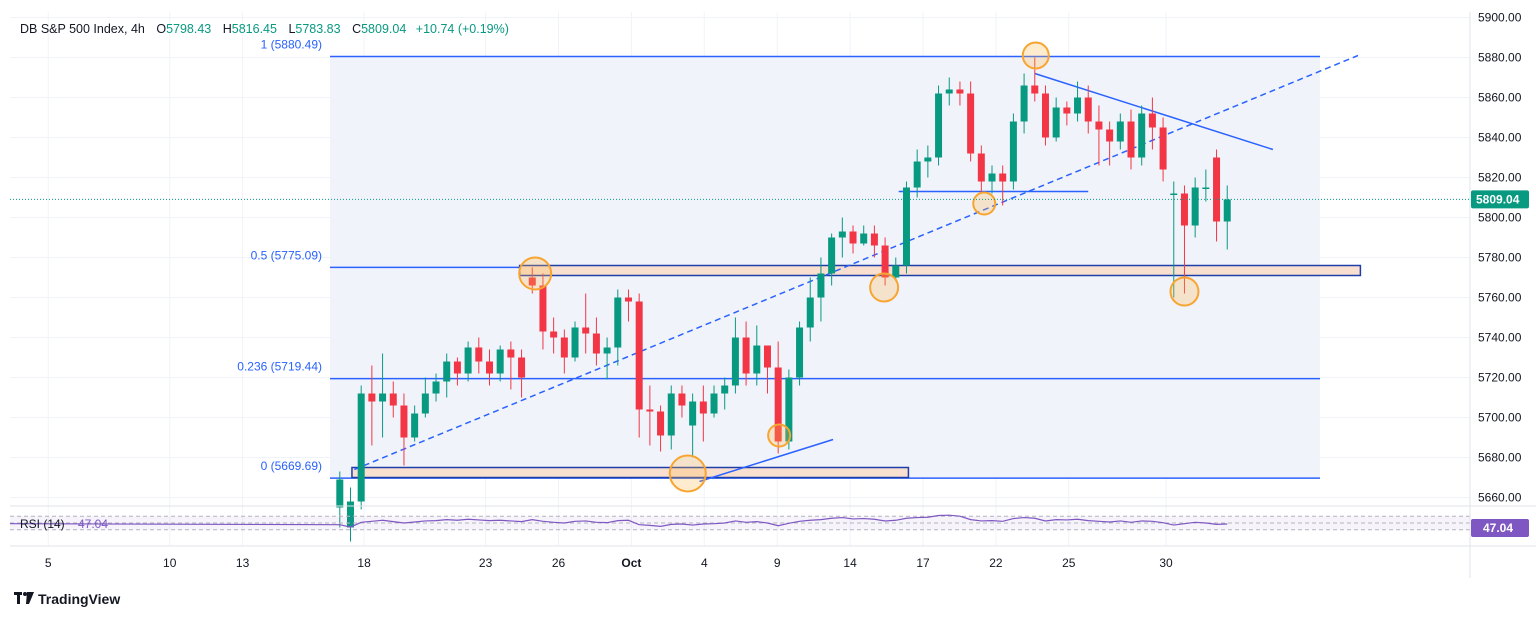  What do you see at coordinates (618, 521) in the screenshot?
I see `rsi-line` at bounding box center [618, 521].